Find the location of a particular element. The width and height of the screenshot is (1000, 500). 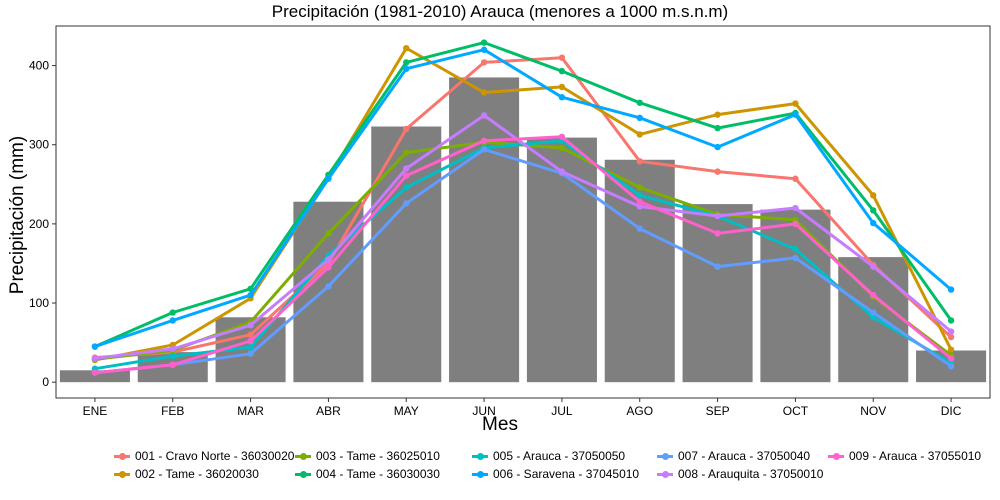

y-tick-label: 0 is located at coordinates (45, 382).